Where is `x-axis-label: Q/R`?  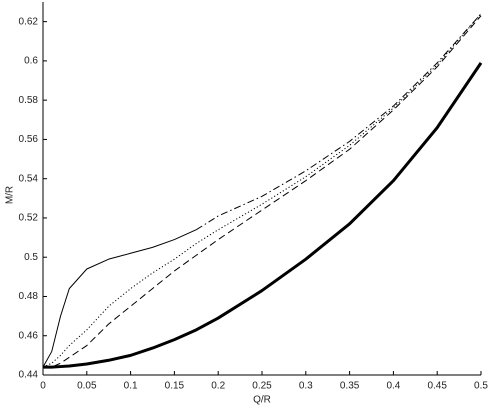
x-axis-label: Q/R is located at coordinates (262, 400).